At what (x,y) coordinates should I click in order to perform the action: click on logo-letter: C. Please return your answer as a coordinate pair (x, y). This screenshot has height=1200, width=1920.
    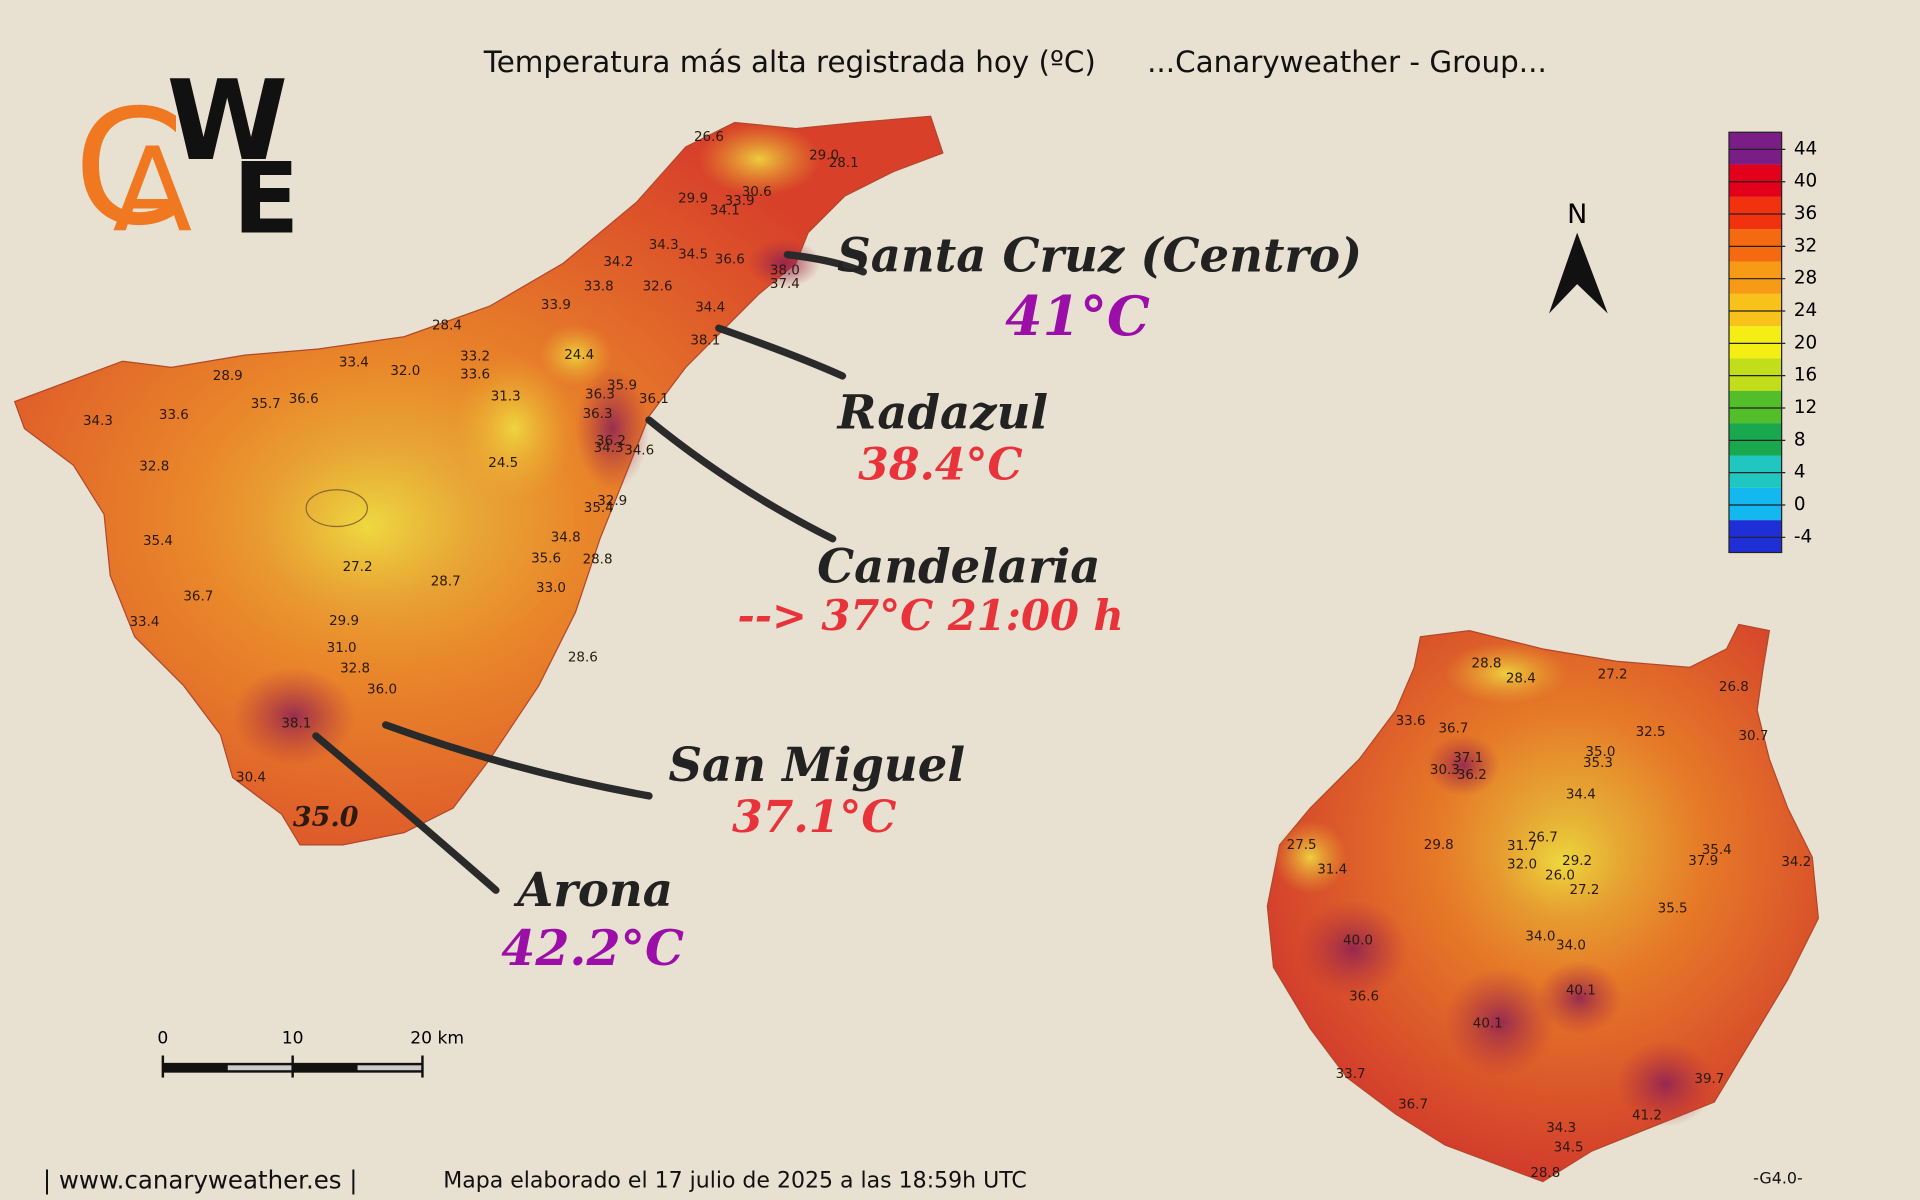
    Looking at the image, I should click on (128, 168).